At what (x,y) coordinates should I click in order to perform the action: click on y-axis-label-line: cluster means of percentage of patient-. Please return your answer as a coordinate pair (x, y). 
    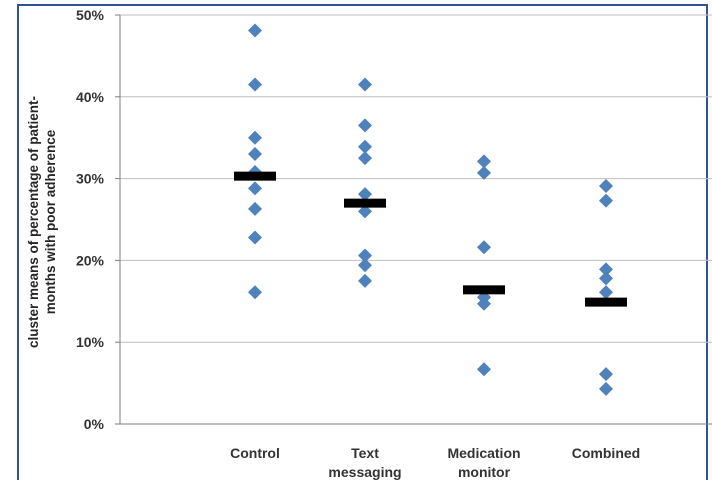
    Looking at the image, I should click on (33, 222).